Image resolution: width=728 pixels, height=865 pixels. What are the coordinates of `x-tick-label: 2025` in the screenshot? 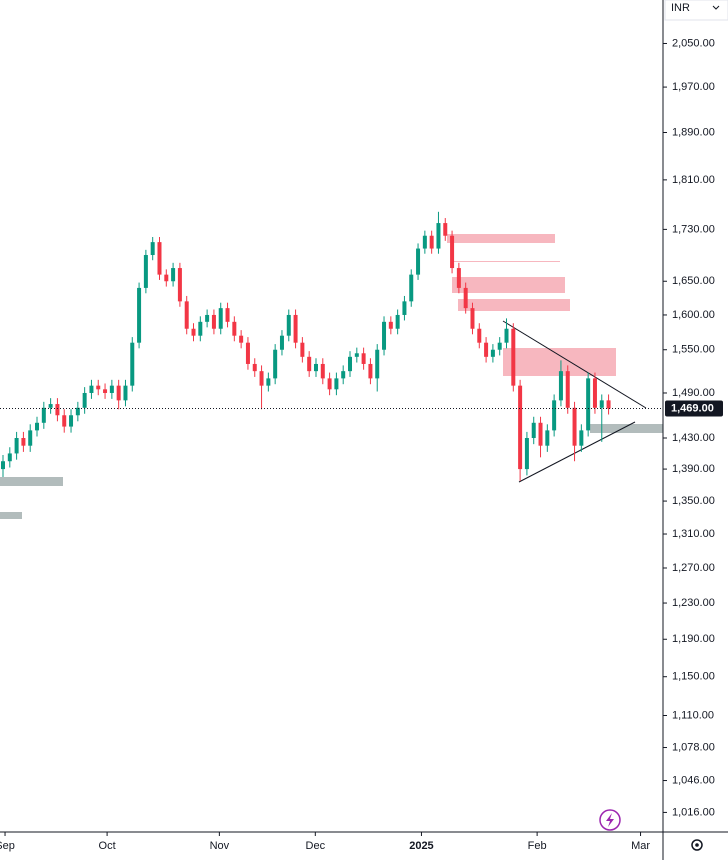 It's located at (421, 846).